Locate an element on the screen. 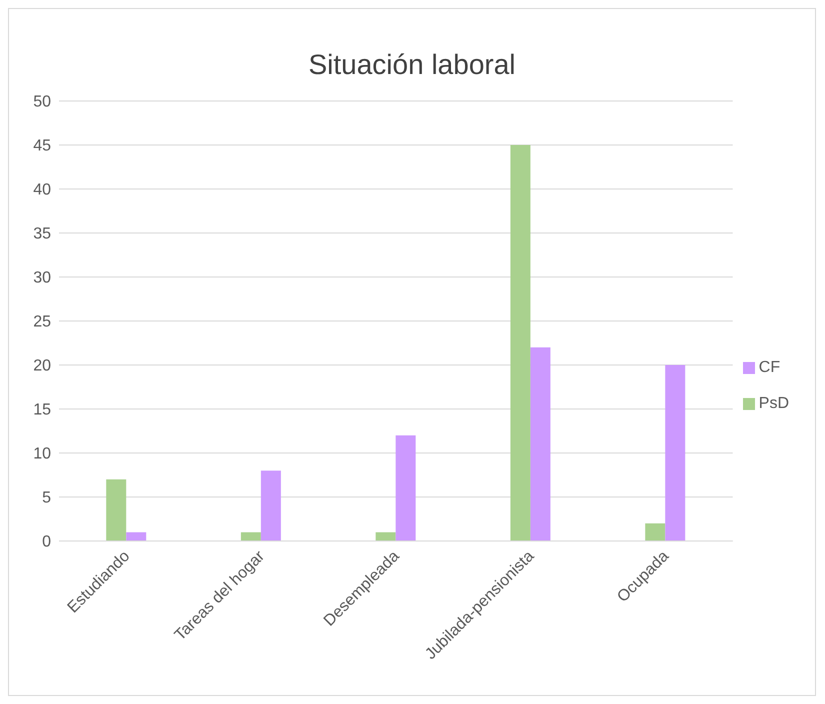 This screenshot has width=825, height=704. chart-title: Situación laboral is located at coordinates (412, 65).